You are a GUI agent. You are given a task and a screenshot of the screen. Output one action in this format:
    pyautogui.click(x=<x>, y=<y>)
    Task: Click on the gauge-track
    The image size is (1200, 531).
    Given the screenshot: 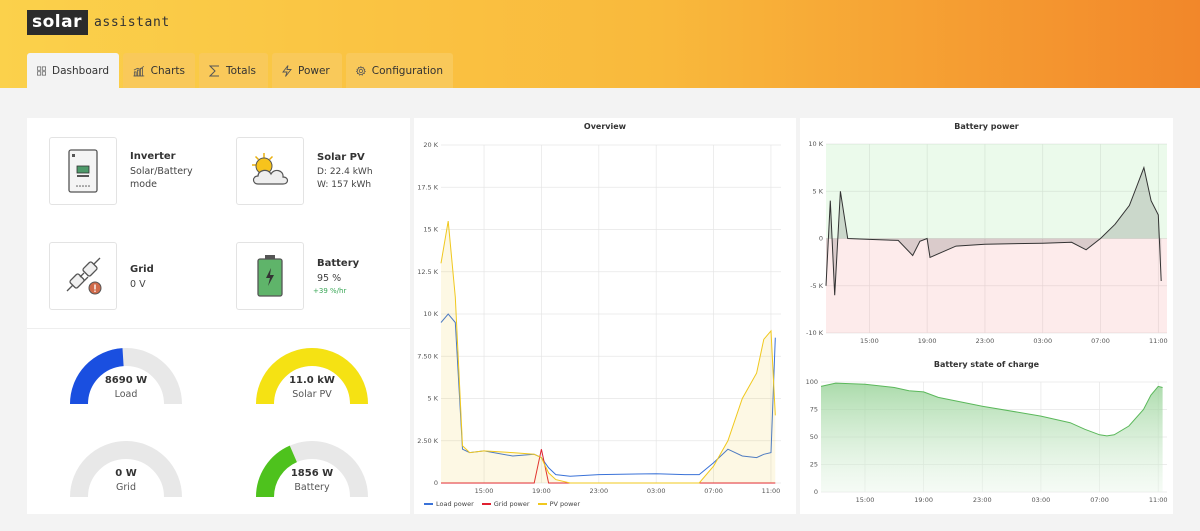 What is the action you would take?
    pyautogui.click(x=126, y=469)
    